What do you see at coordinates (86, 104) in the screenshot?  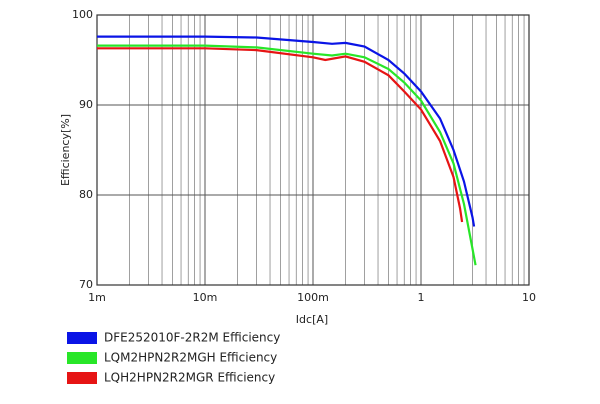 I see `y-tick-label: 90` at bounding box center [86, 104].